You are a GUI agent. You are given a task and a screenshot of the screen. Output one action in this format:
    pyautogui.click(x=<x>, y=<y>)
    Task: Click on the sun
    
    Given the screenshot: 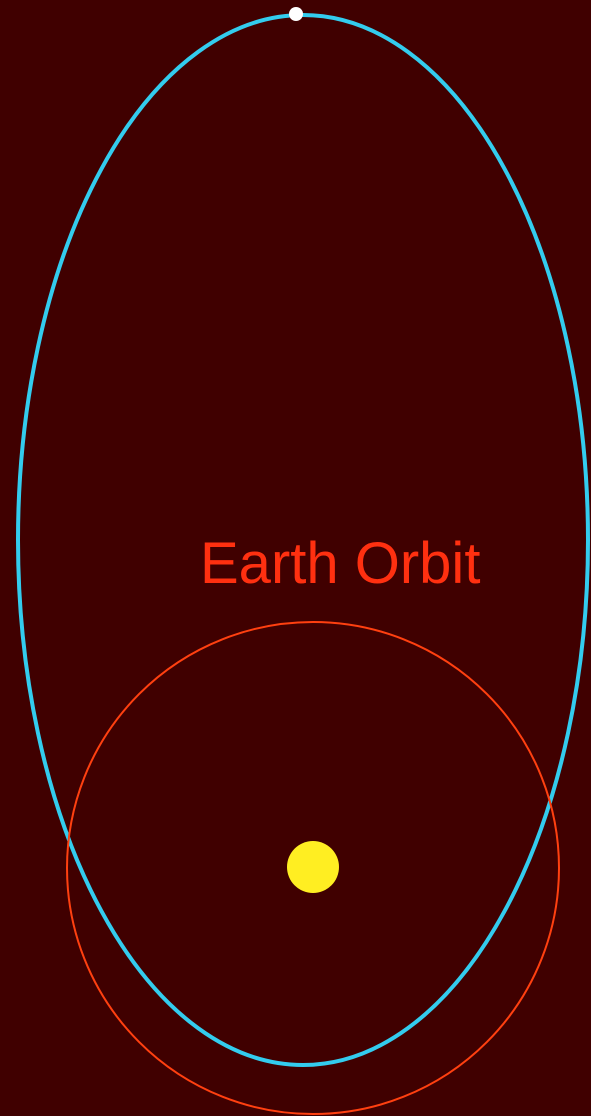 What is the action you would take?
    pyautogui.click(x=313, y=867)
    